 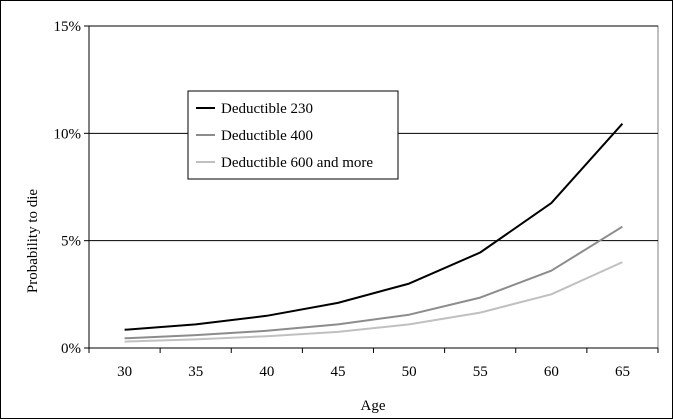 What do you see at coordinates (297, 163) in the screenshot?
I see `legend-label: Deductible 600 and more` at bounding box center [297, 163].